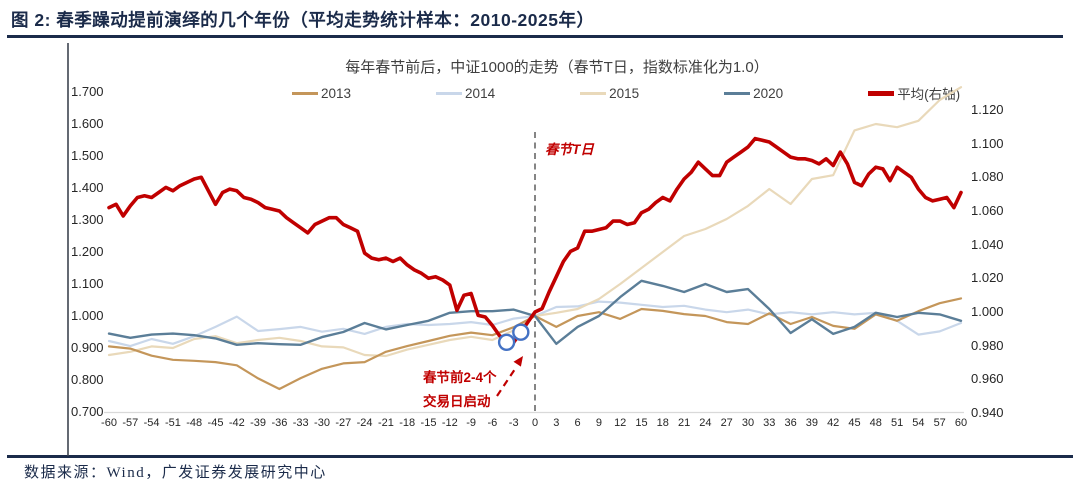 The height and width of the screenshot is (490, 1080). I want to click on chart-subtitle: 每年春节前后，中证1000的走势（春节T日，指数标准化为1.0）, so click(557, 67).